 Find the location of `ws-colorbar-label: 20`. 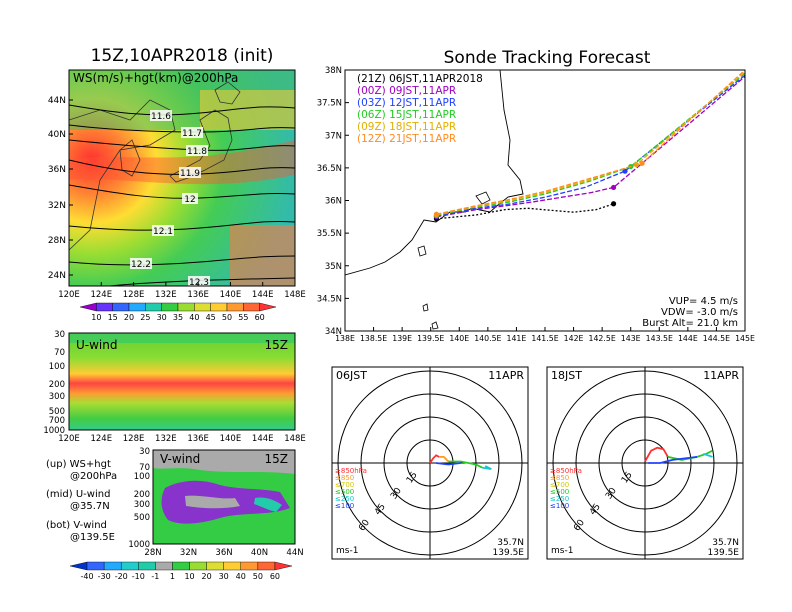

ws-colorbar-label: 20 is located at coordinates (129, 317).